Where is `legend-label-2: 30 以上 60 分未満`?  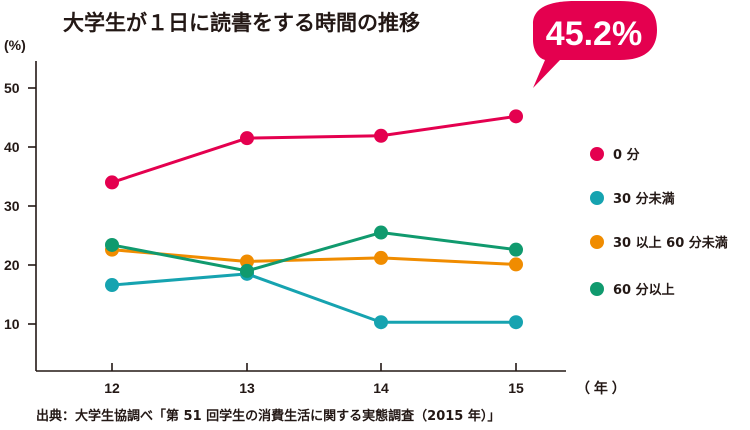
legend-label-2: 30 以上 60 分未満 is located at coordinates (670, 243).